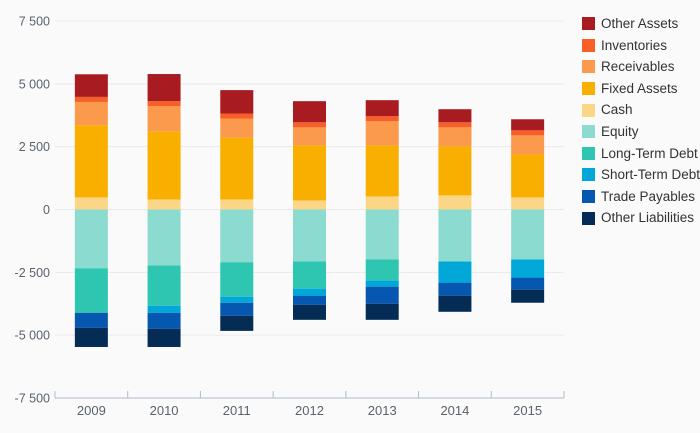 This screenshot has height=433, width=700. What do you see at coordinates (164, 204) in the screenshot?
I see `bar-2010-cash` at bounding box center [164, 204].